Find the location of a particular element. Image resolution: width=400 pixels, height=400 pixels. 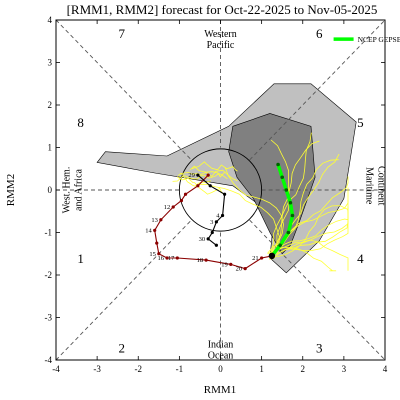

data-point-label: 12 is located at coordinates (167, 207).